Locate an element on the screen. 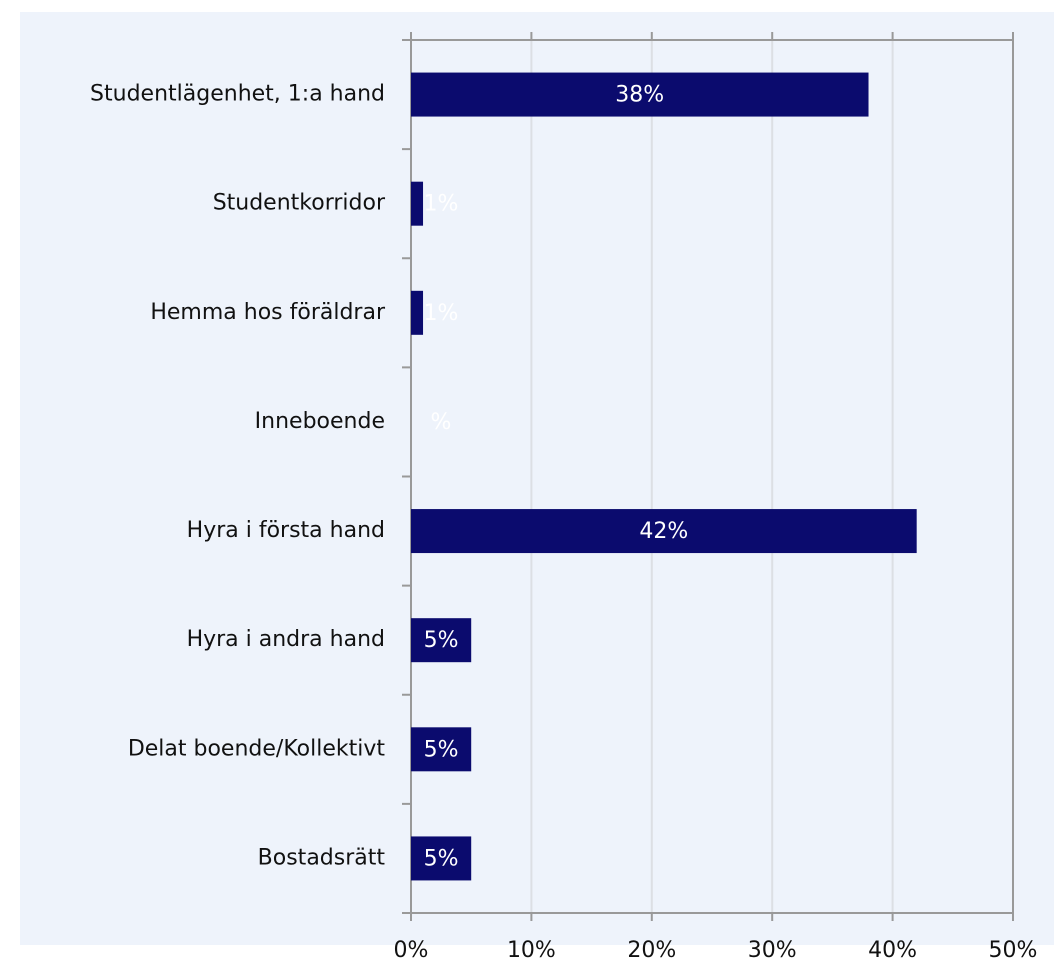 The width and height of the screenshot is (1054, 975). x-tick-label: 30% is located at coordinates (772, 950).